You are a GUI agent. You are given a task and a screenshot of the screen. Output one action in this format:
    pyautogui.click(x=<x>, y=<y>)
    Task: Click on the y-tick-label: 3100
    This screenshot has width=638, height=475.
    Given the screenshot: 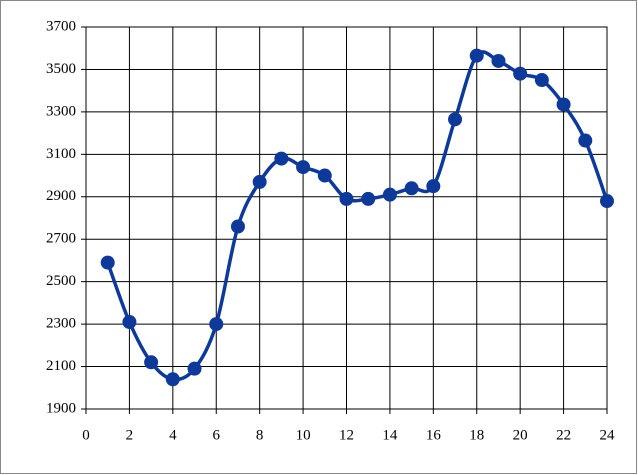 What is the action you would take?
    pyautogui.click(x=61, y=154)
    